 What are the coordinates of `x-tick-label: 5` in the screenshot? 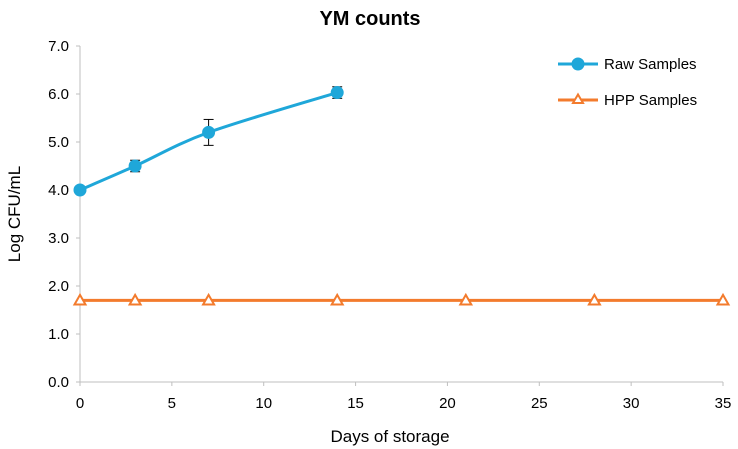 It's located at (172, 403).